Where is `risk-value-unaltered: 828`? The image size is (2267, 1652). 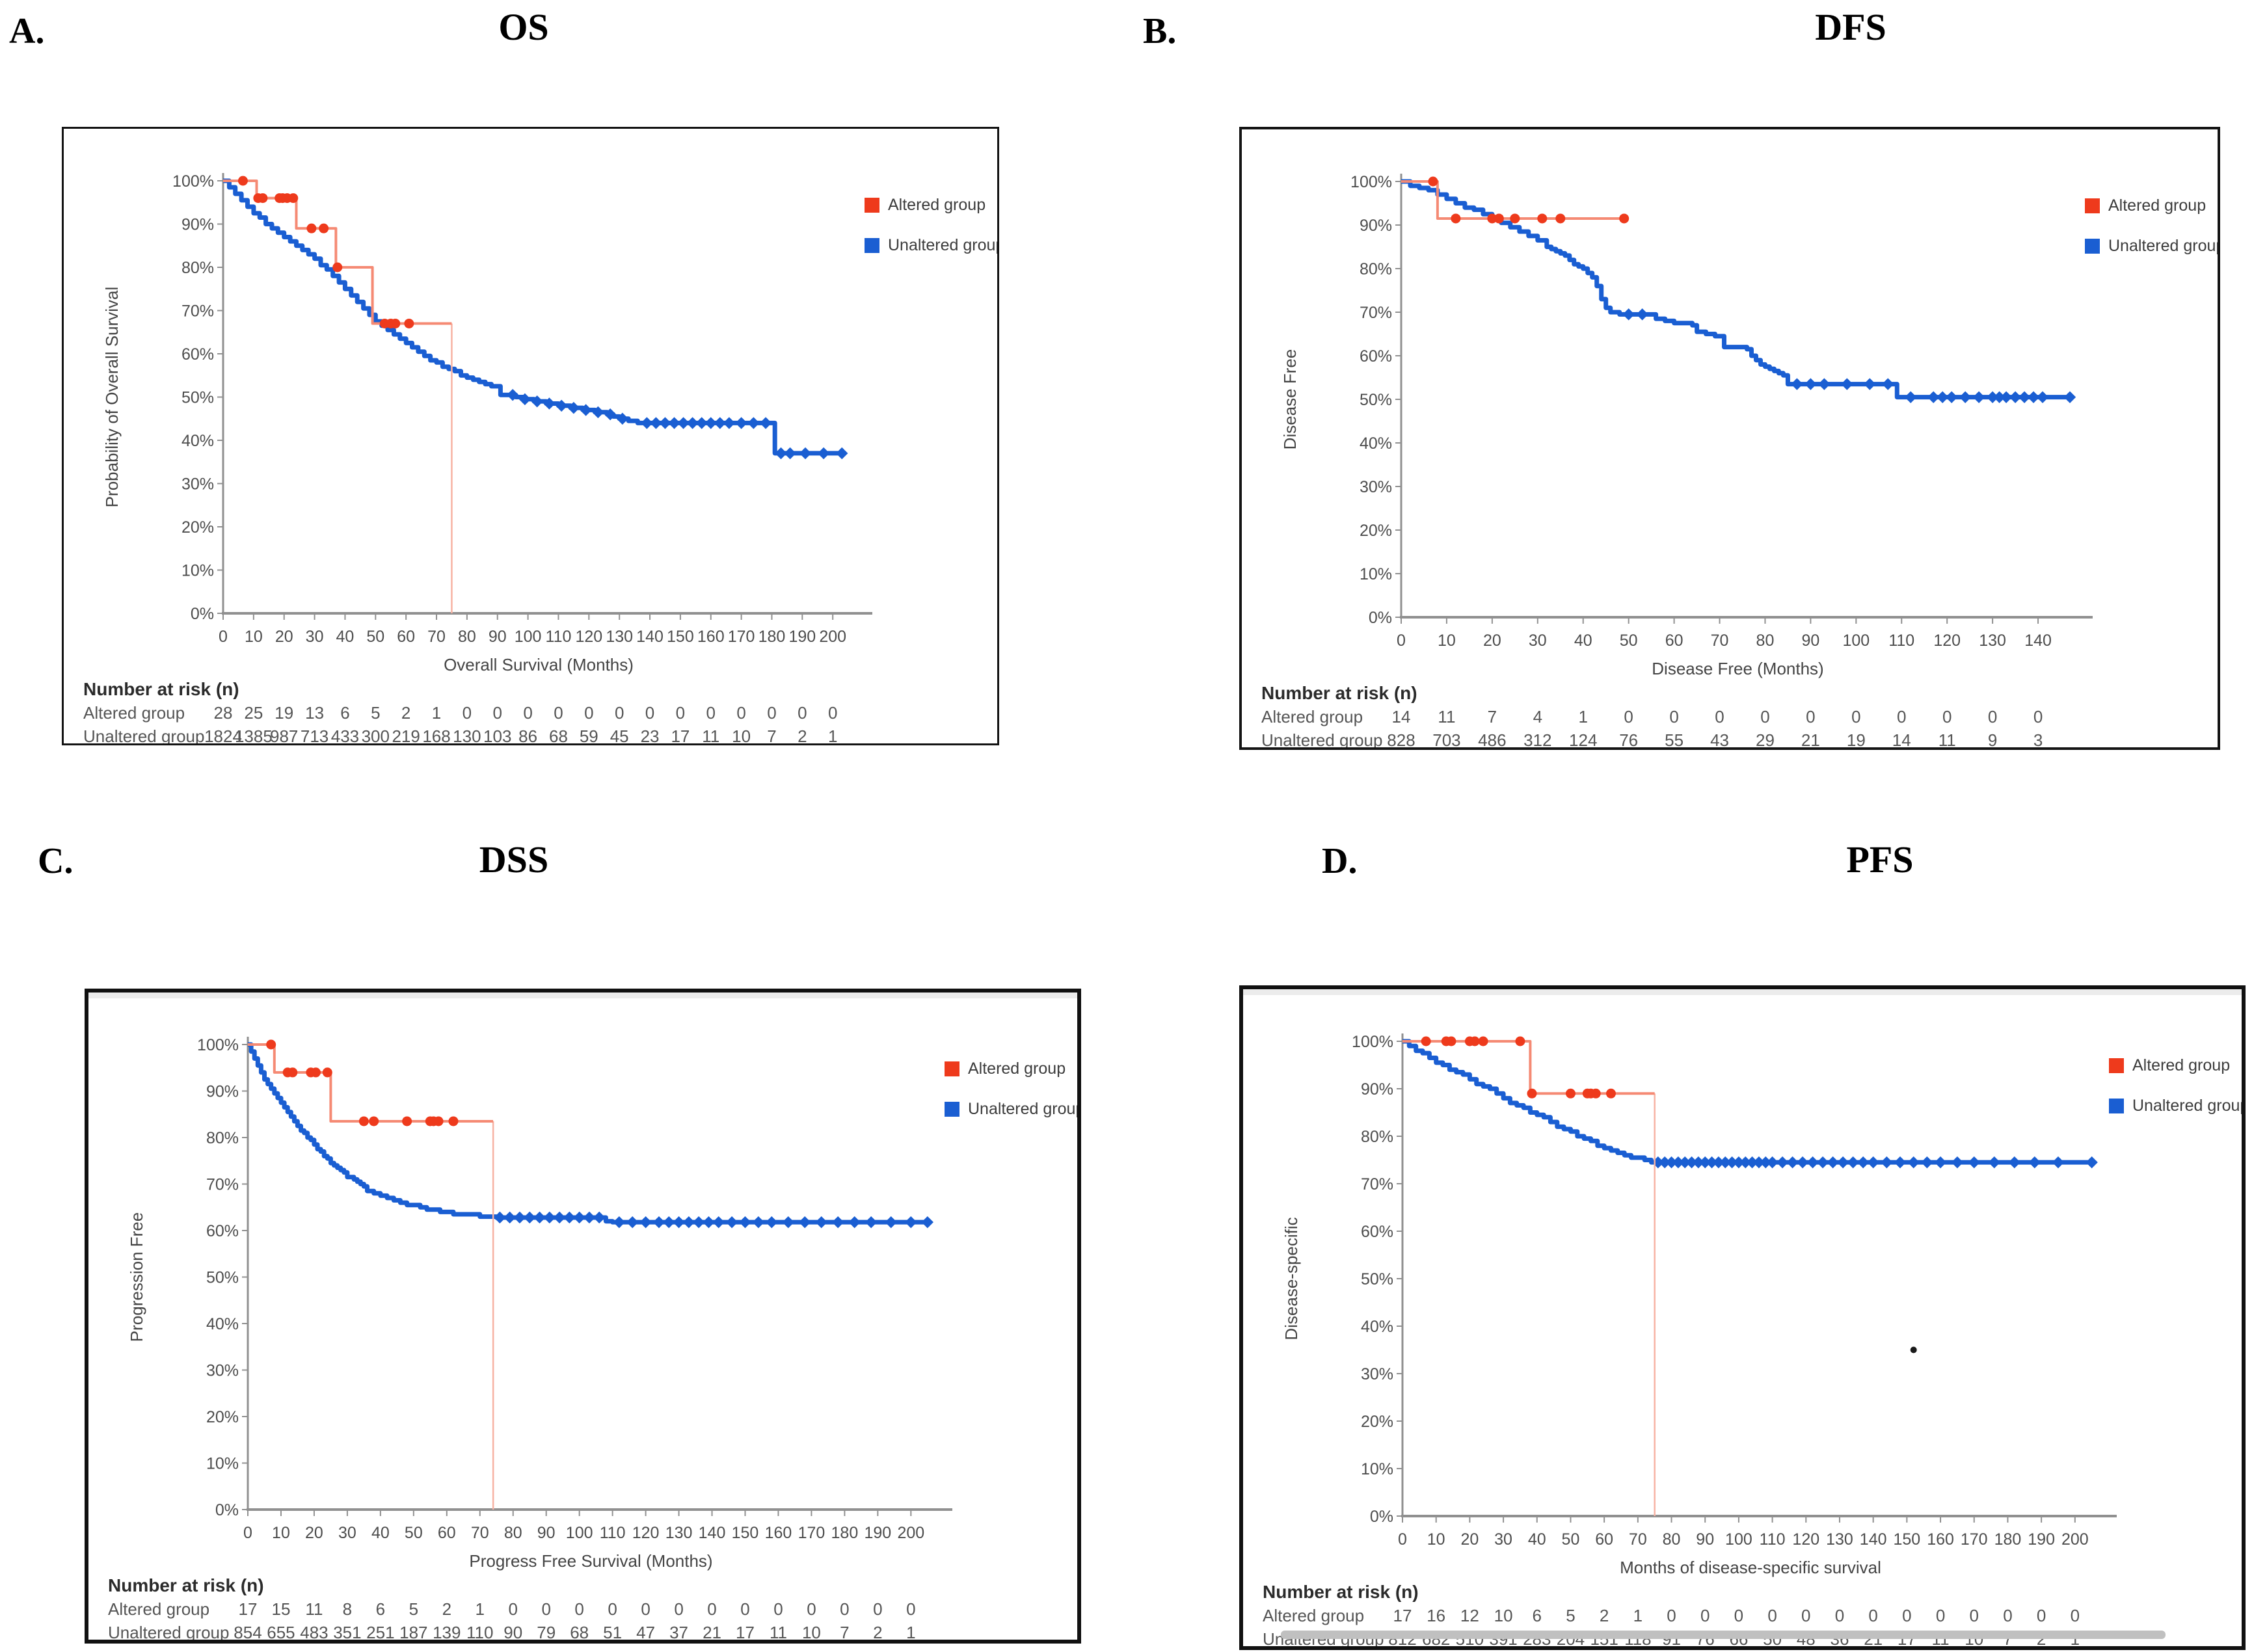 risk-value-unaltered: 828 is located at coordinates (1401, 738).